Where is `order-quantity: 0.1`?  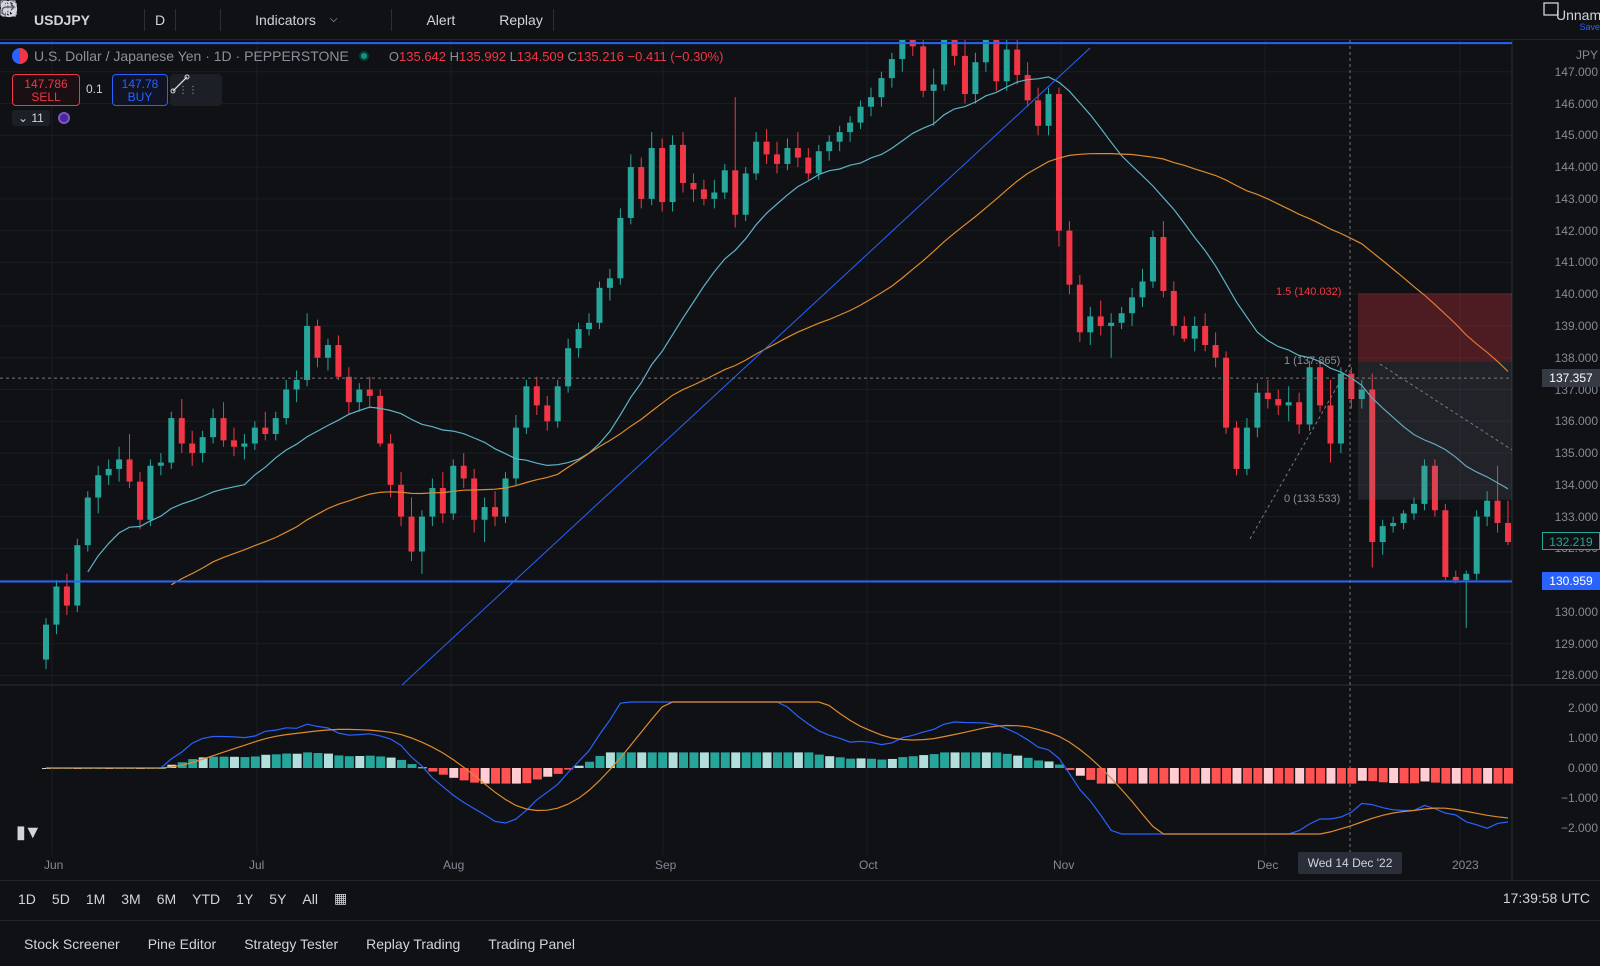 order-quantity: 0.1 is located at coordinates (94, 89).